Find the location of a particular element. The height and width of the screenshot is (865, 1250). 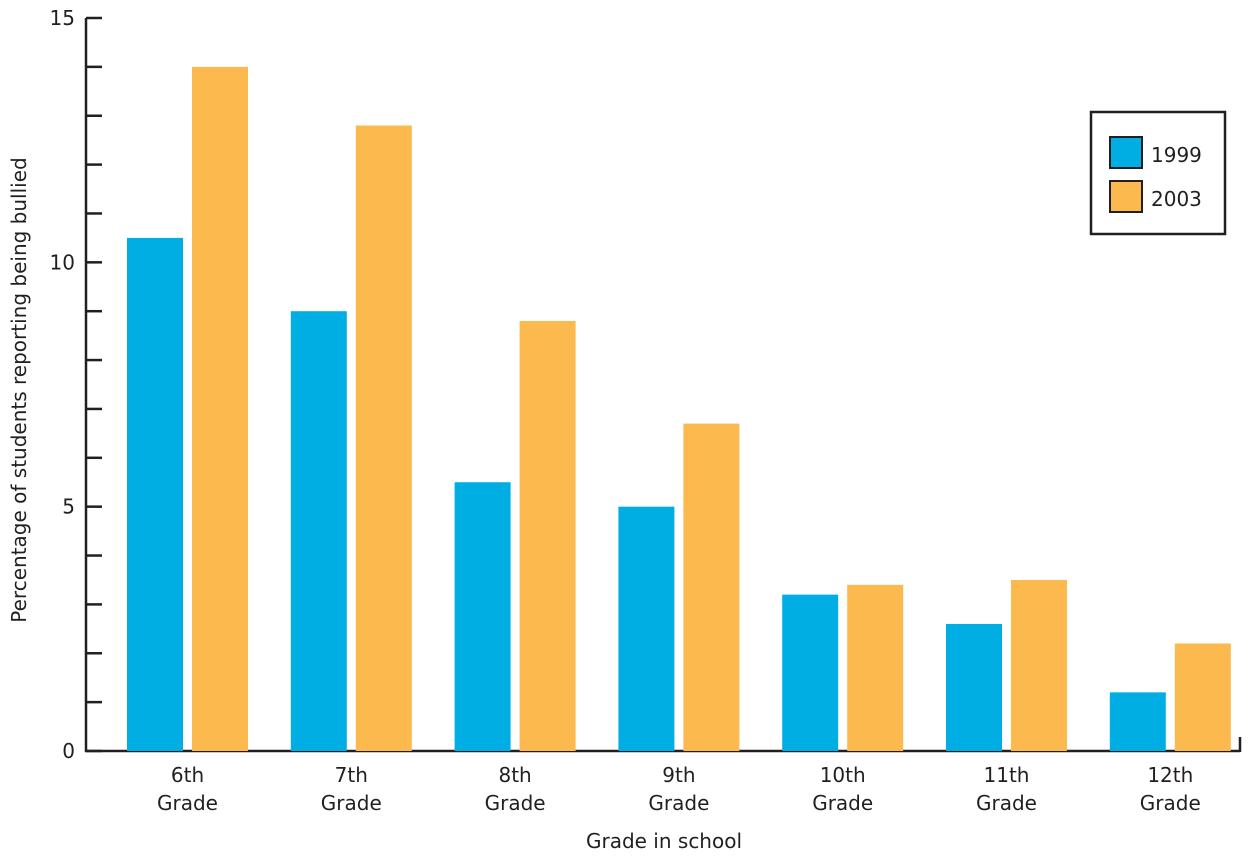

x-tick-label: 7th Grade is located at coordinates (351, 789).